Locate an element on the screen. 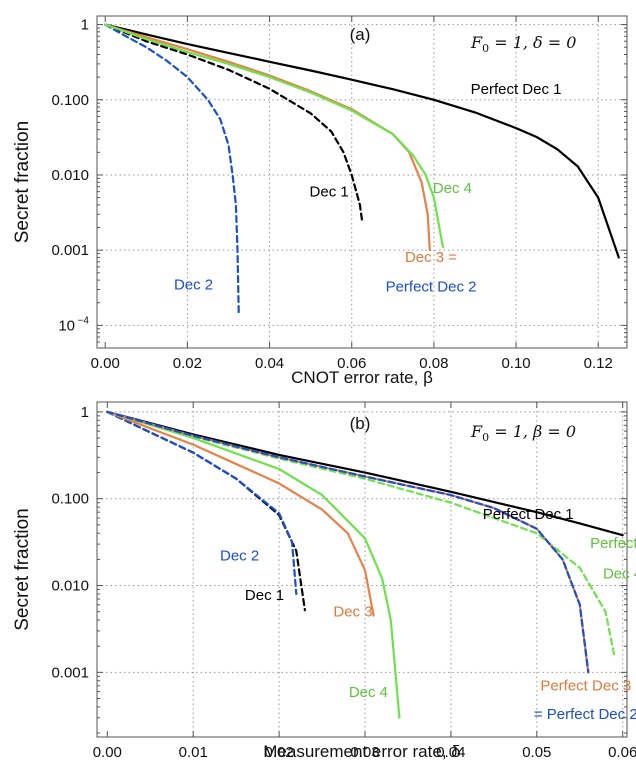 The image size is (636, 764). x-tick-label: 0.05 is located at coordinates (536, 752).